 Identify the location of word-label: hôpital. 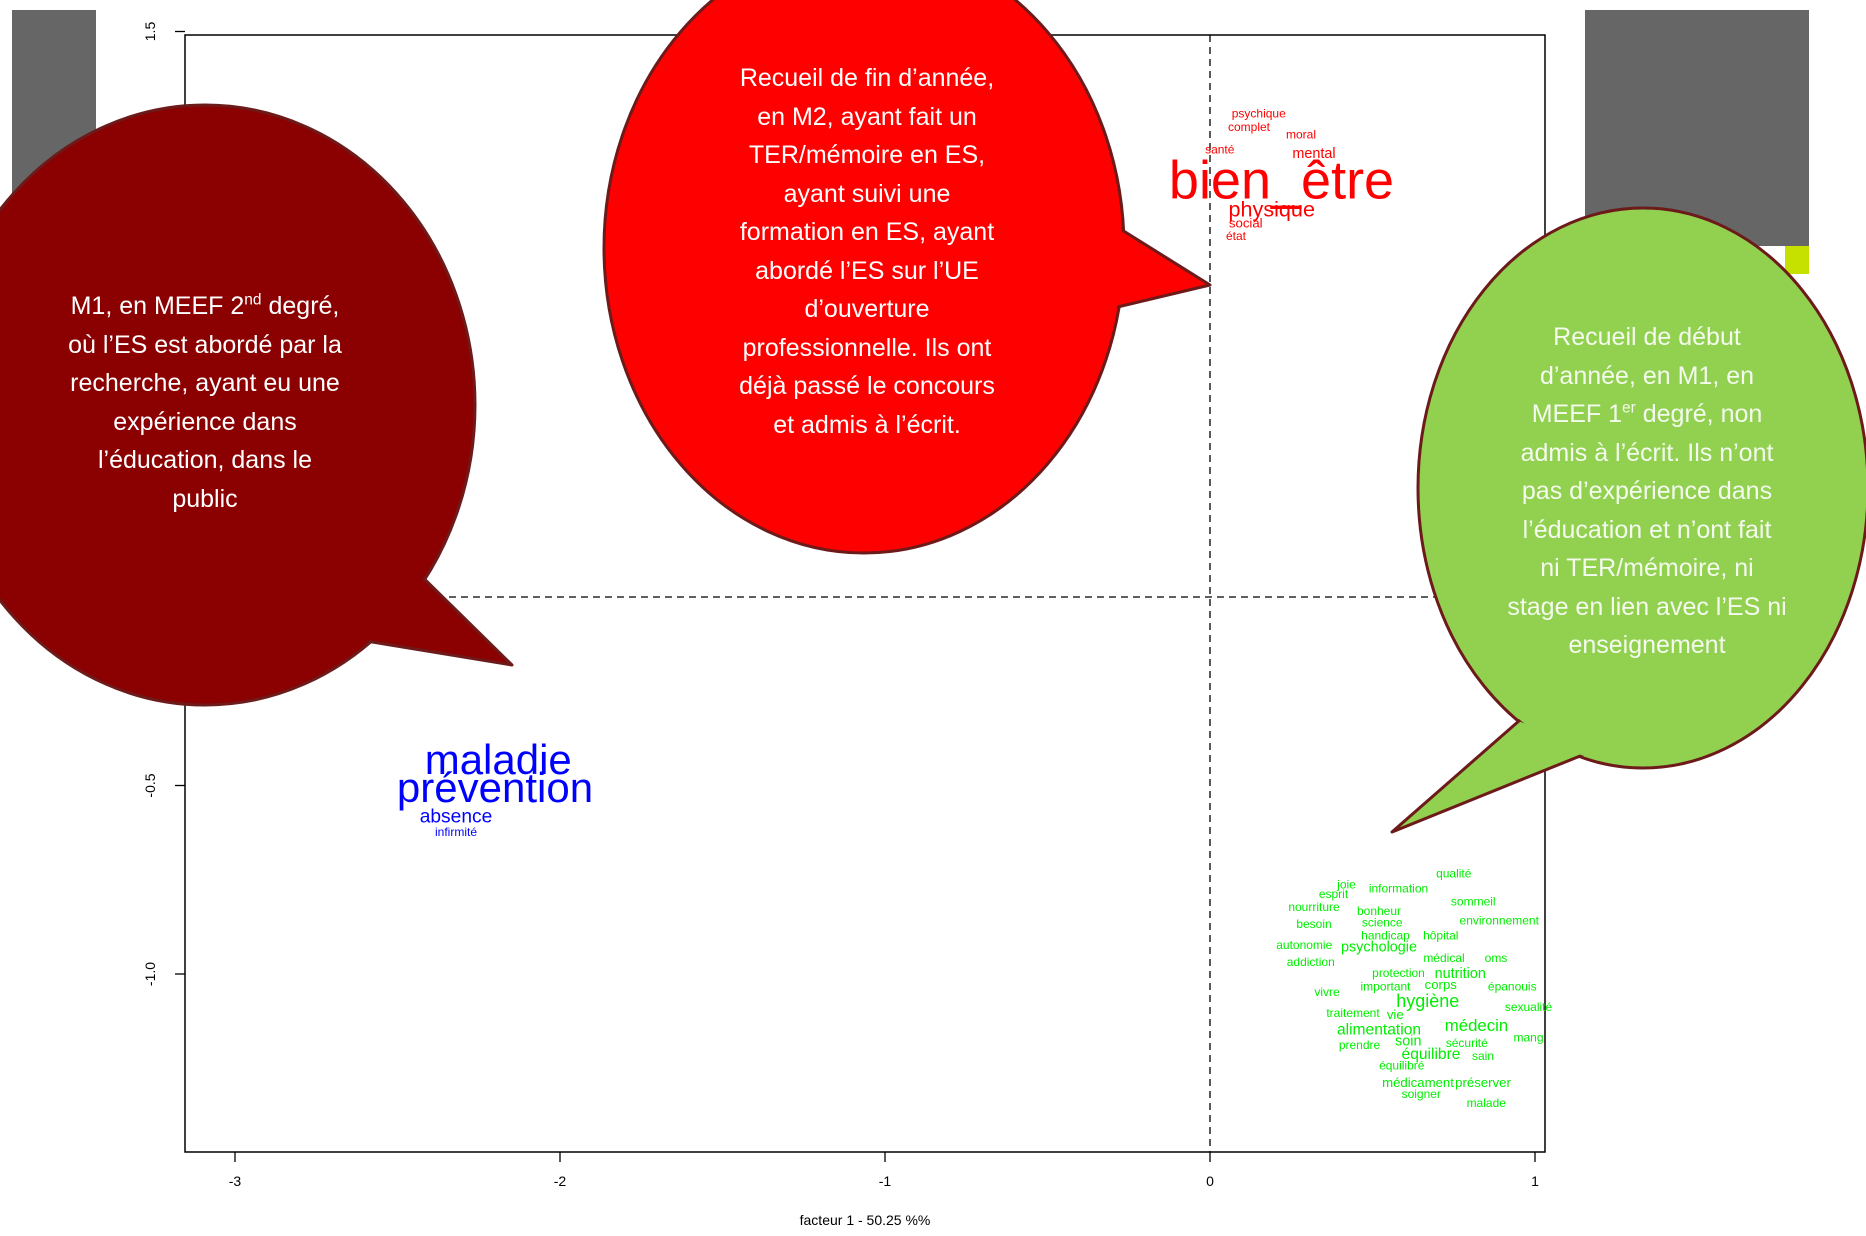
(1440, 935).